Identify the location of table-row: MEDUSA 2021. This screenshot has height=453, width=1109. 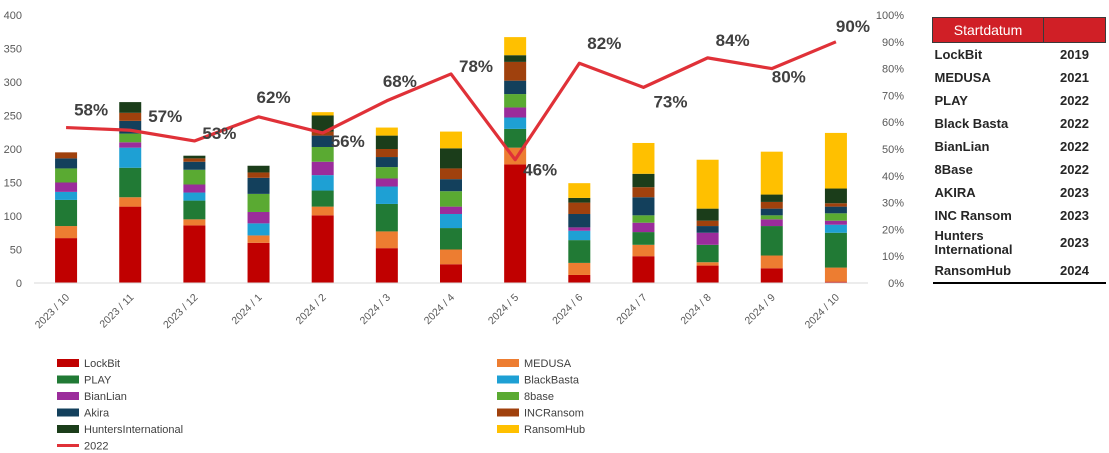
(1019, 77).